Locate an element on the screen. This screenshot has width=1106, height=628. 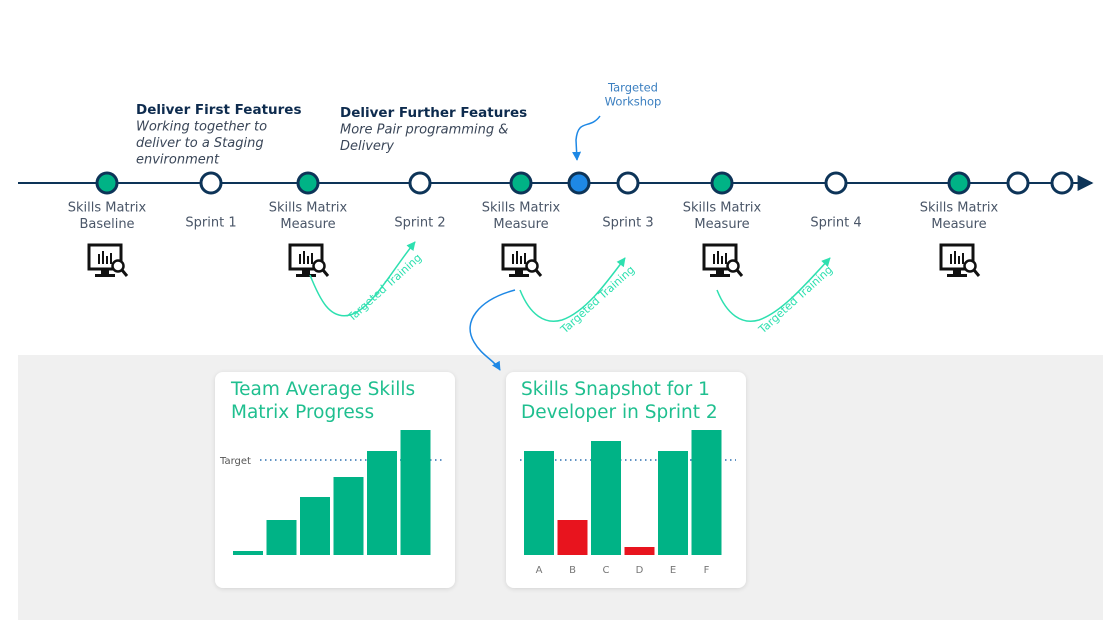
target-label: Target is located at coordinates (235, 461).